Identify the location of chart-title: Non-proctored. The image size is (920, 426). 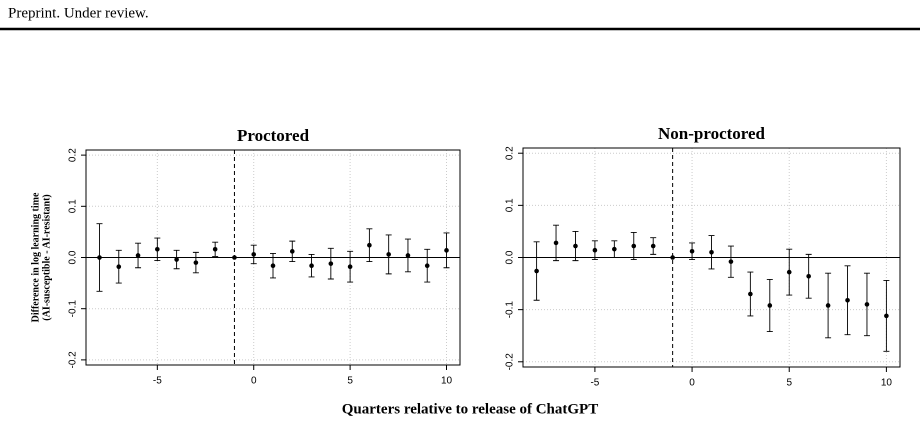
(712, 133).